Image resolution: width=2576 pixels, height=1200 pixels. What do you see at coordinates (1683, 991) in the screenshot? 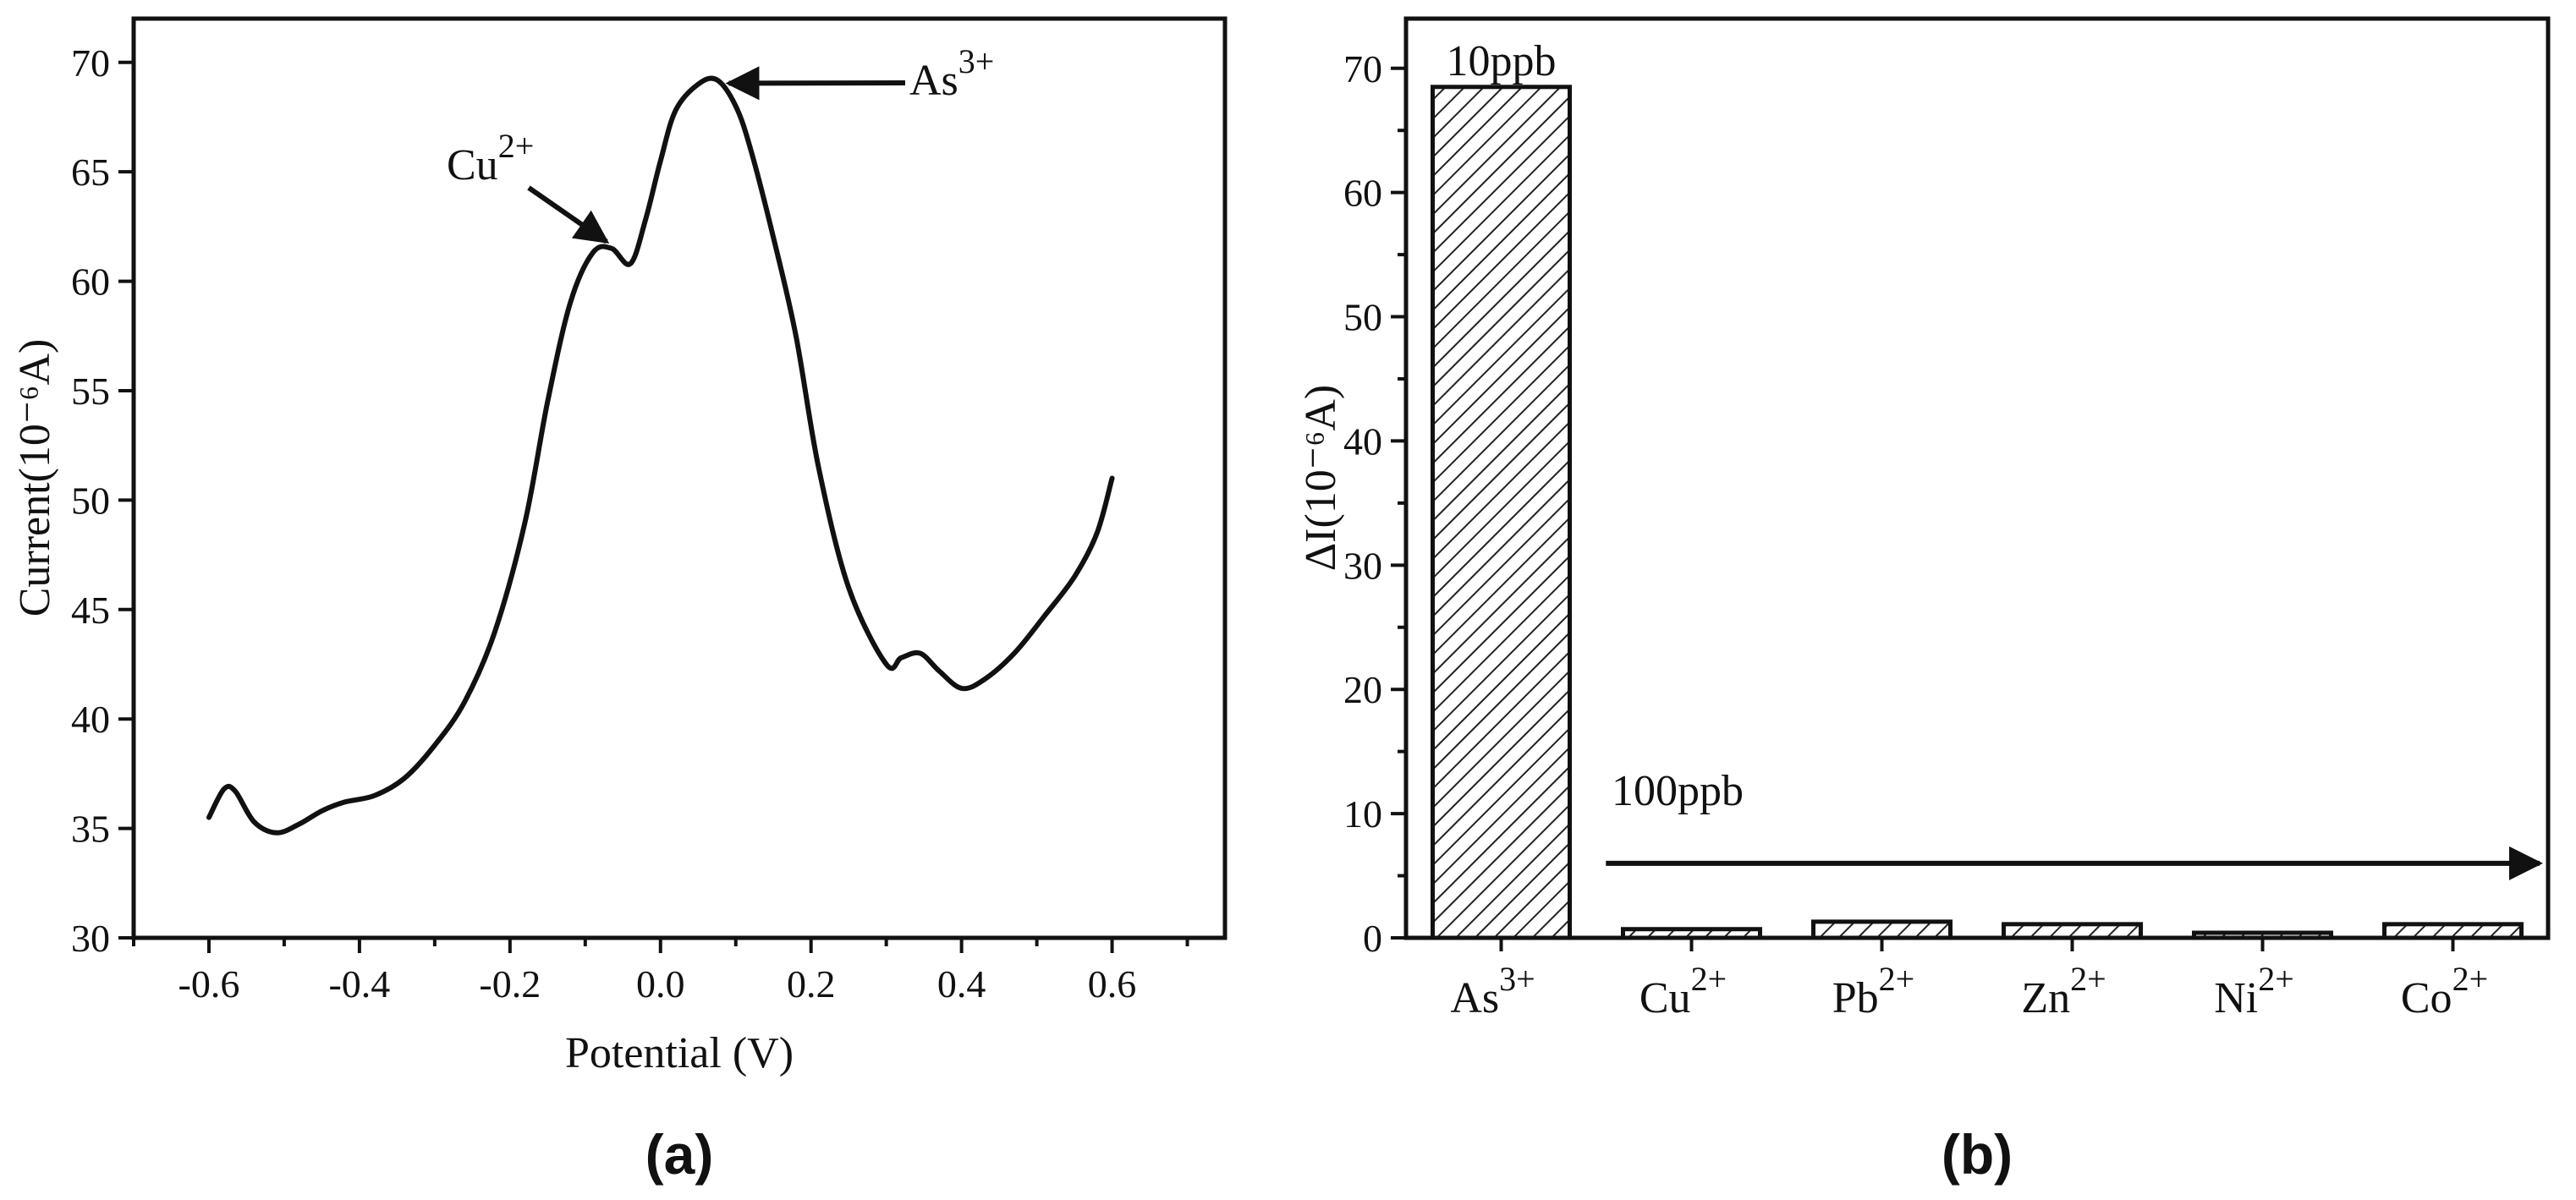
I see `category-label-cu: Cu2+` at bounding box center [1683, 991].